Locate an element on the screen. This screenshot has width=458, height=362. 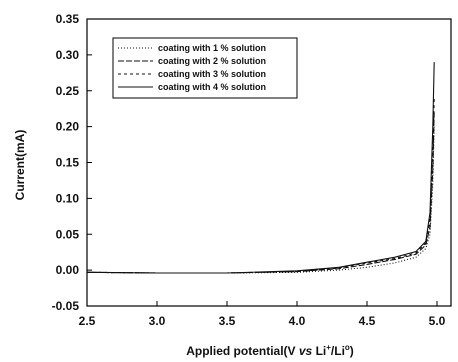
y-tick-label: 0.35 is located at coordinates (68, 19).